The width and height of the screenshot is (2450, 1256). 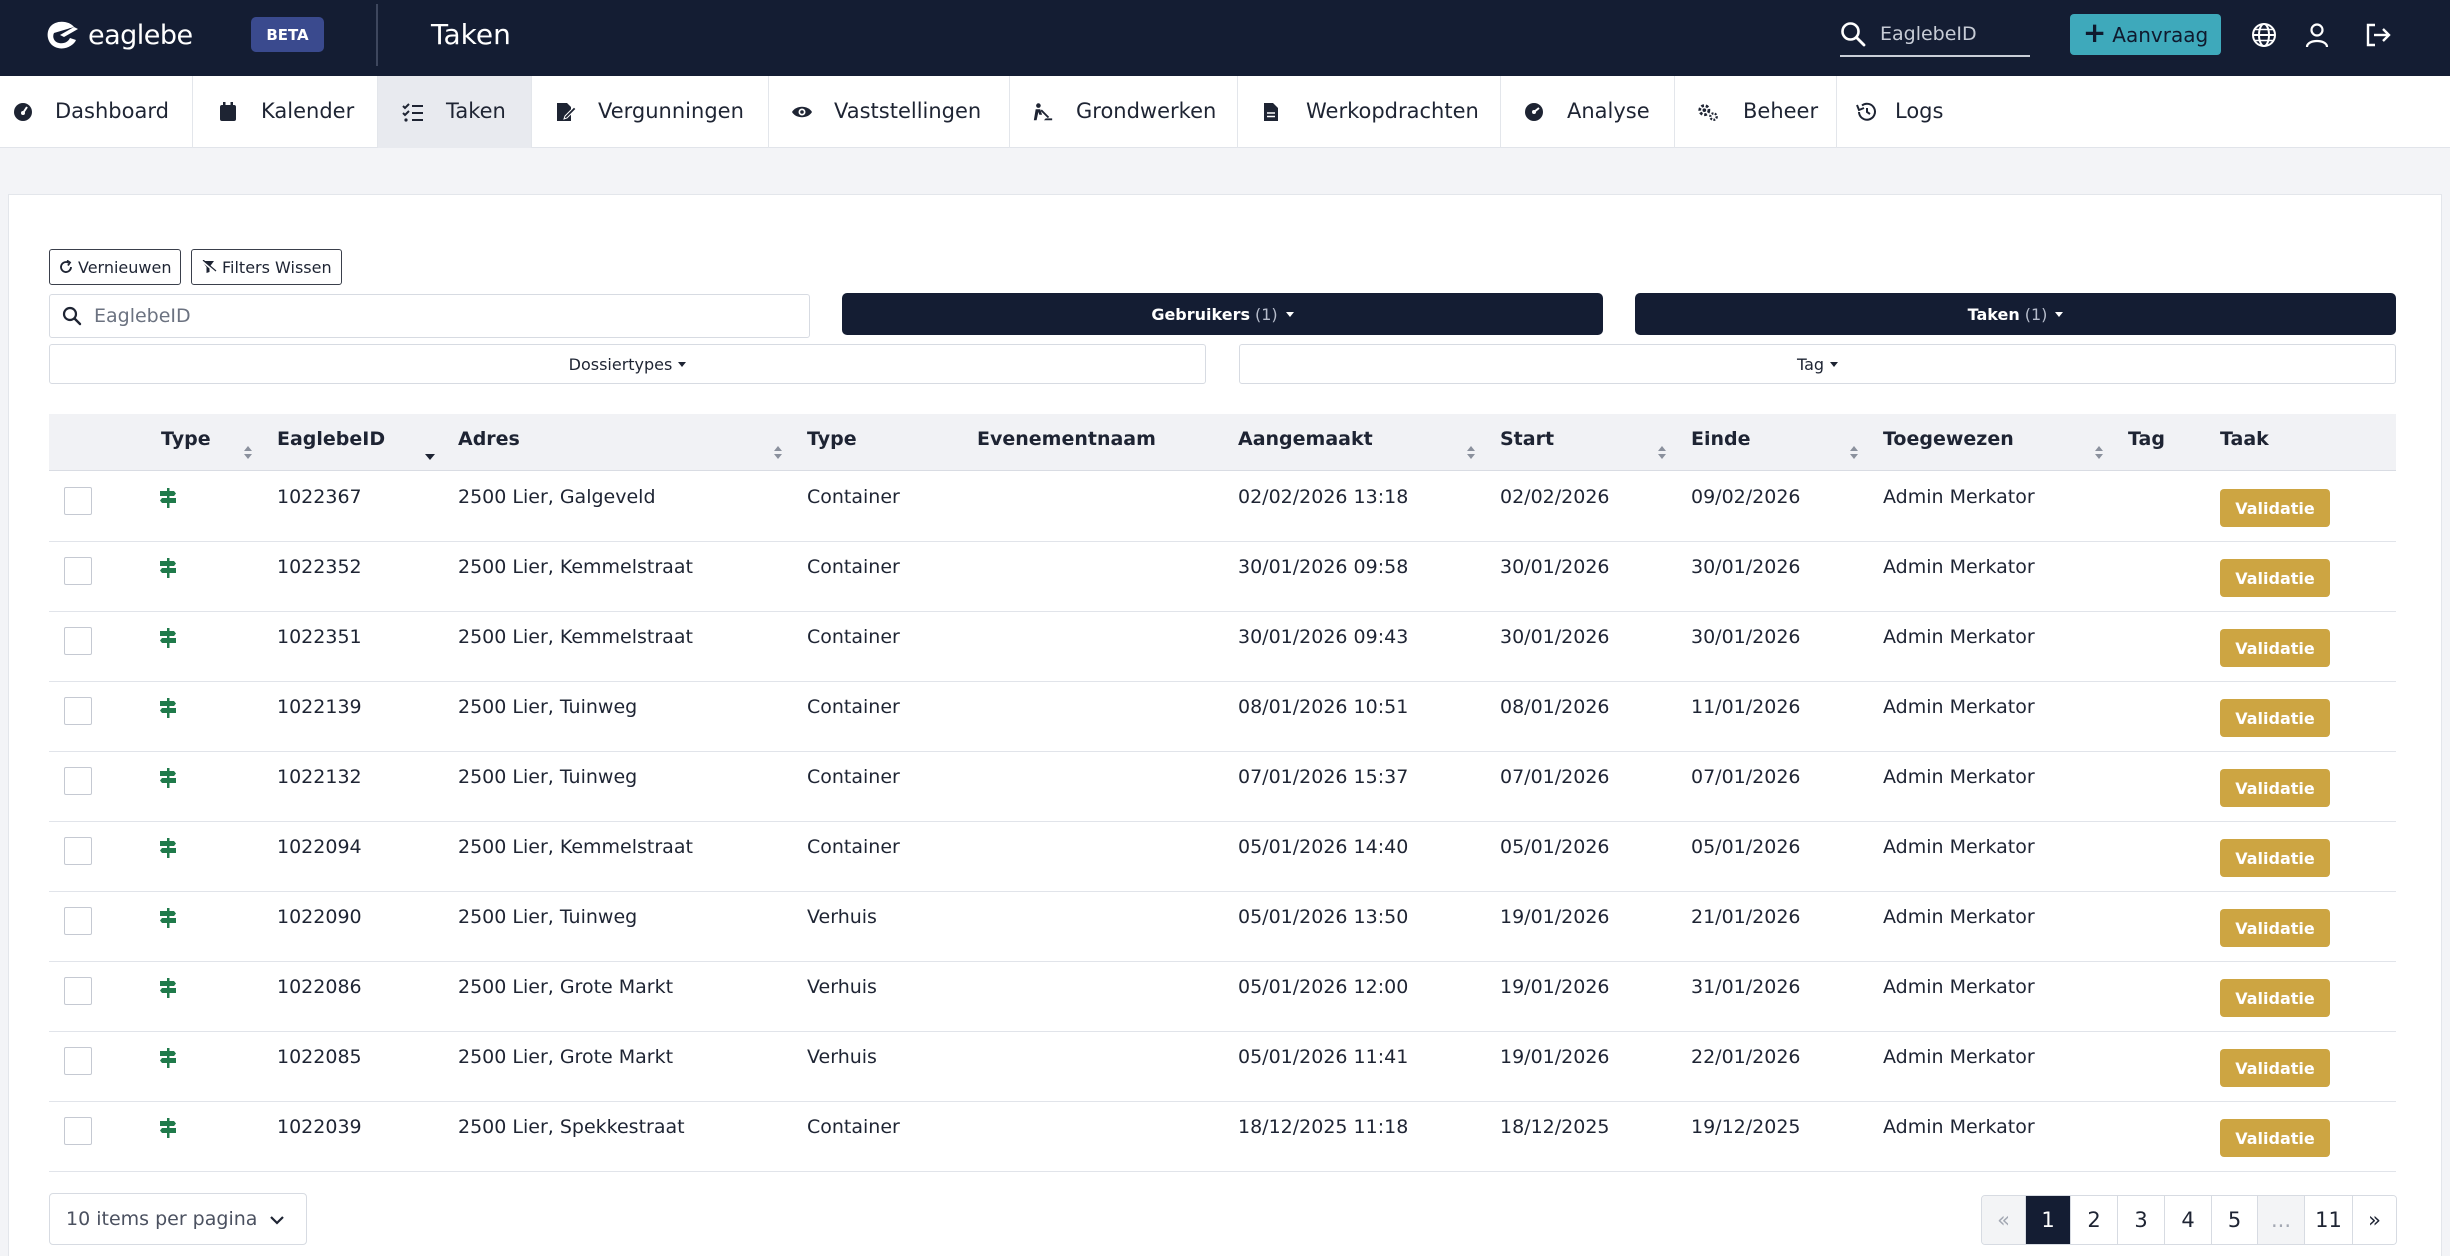 I want to click on header-search-input, so click(x=1945, y=33).